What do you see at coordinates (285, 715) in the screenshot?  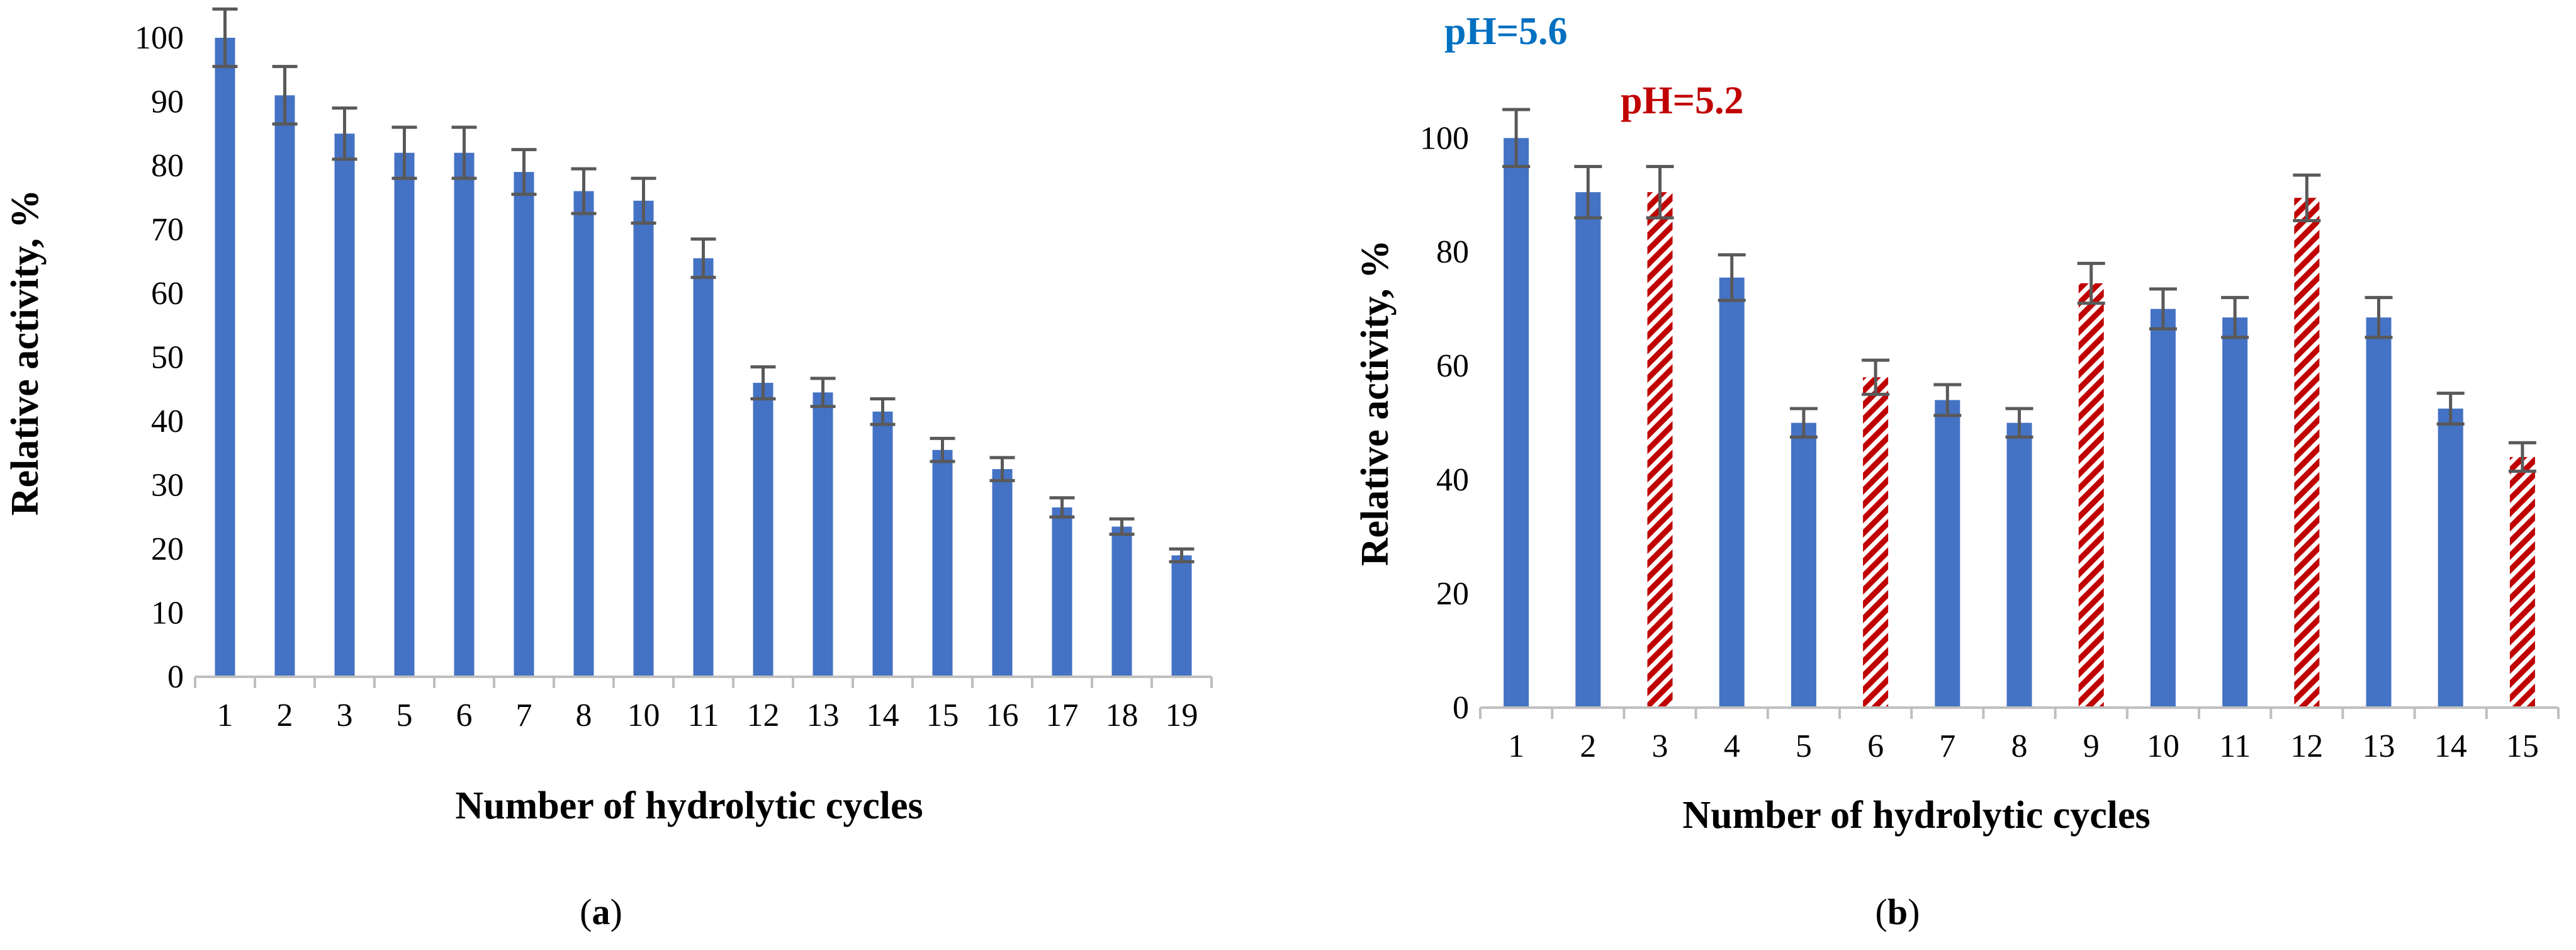 I see `chart-a-x-tick-label: 2` at bounding box center [285, 715].